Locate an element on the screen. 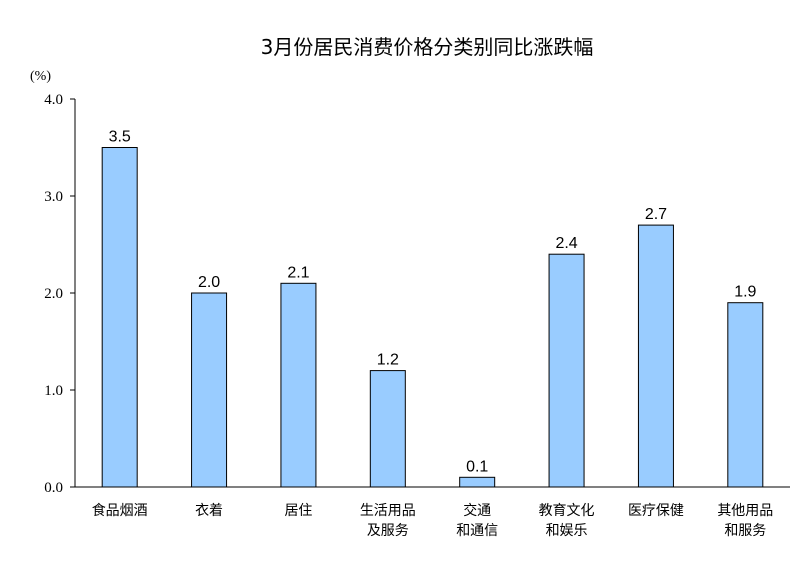  y-tick-label: 4.0 is located at coordinates (53, 100).